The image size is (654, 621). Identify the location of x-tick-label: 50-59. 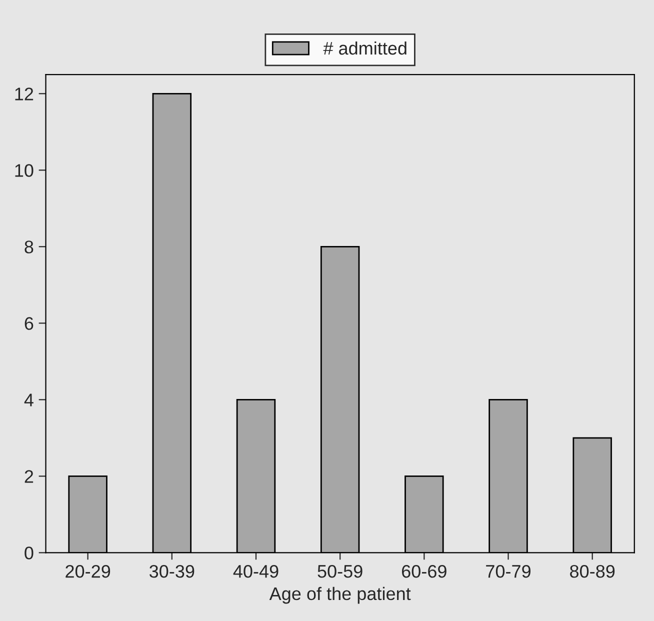
(340, 571).